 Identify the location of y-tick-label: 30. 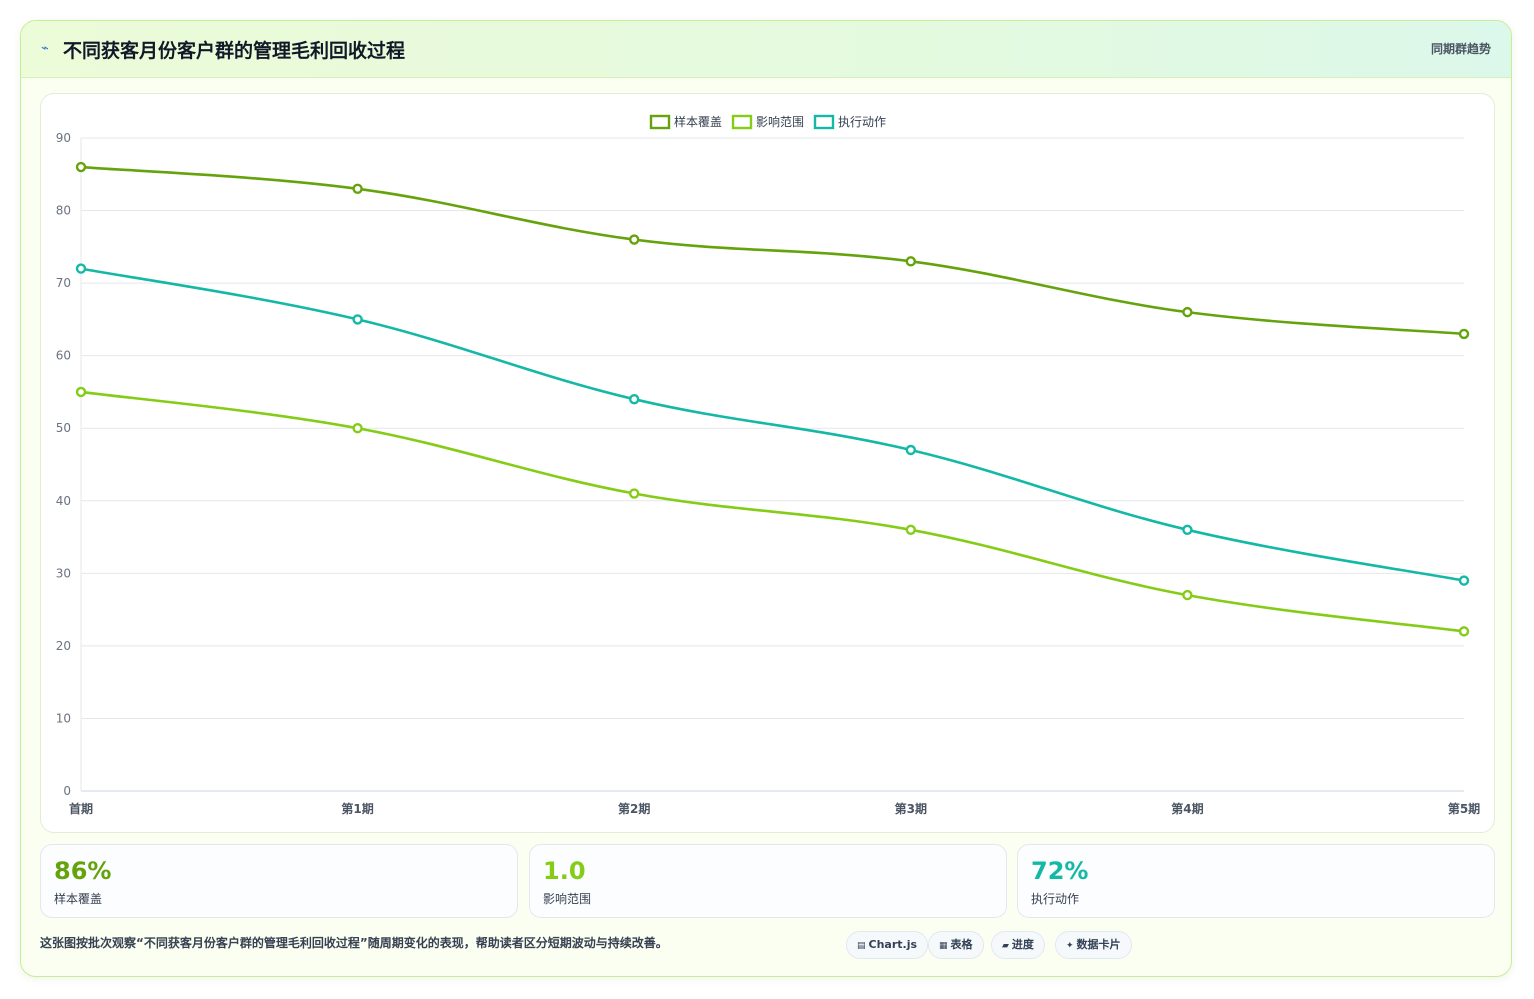
(63, 573).